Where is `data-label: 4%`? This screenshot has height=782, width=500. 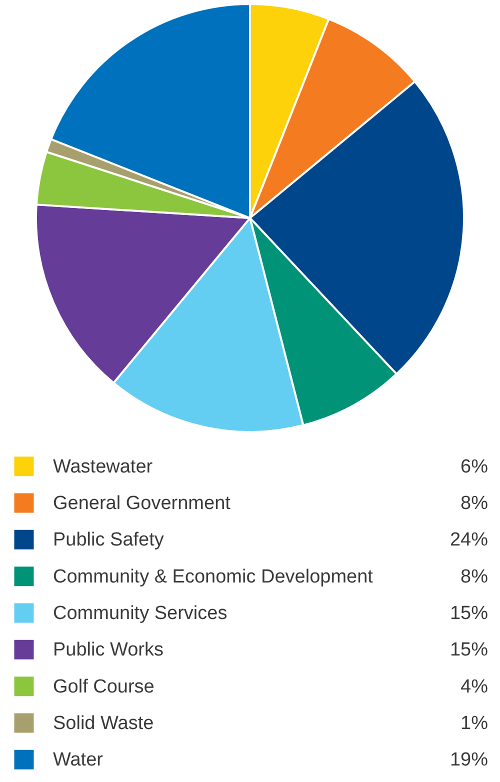
data-label: 4% is located at coordinates (474, 687).